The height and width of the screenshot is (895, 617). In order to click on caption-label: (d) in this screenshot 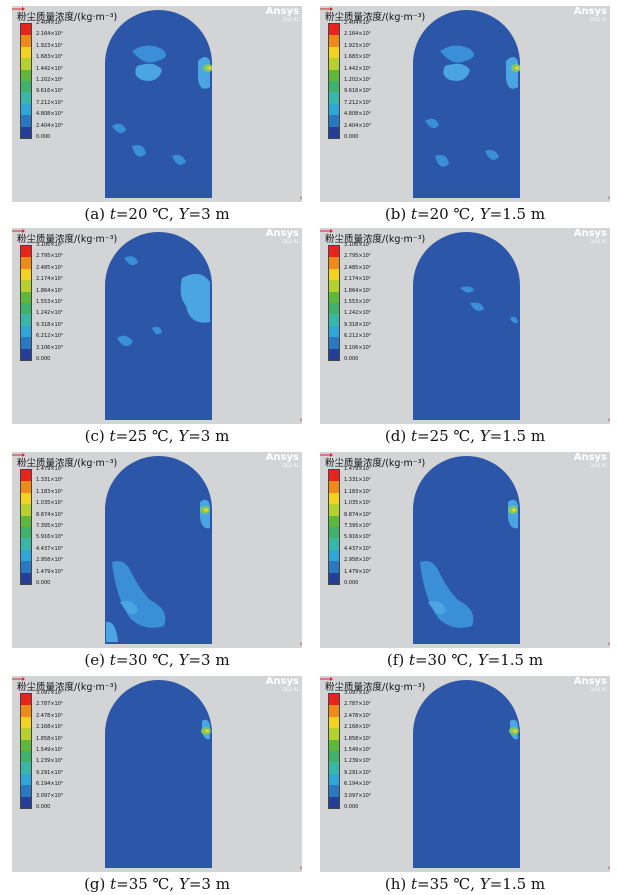, I will do `click(397, 436)`.